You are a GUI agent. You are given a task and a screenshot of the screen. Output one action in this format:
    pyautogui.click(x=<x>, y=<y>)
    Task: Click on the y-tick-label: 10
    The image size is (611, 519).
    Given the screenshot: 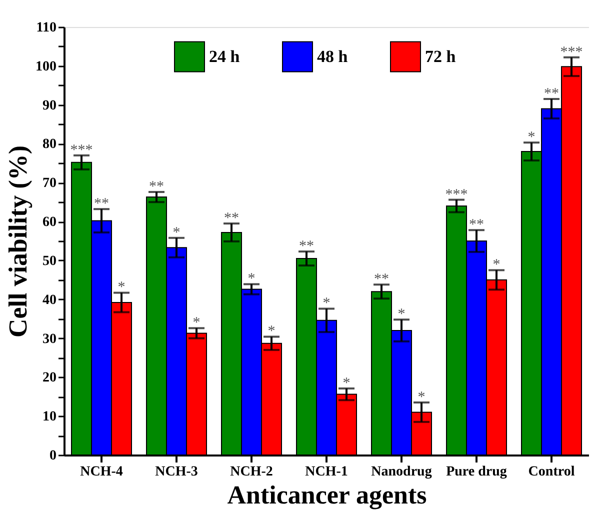 What is the action you would take?
    pyautogui.click(x=49, y=417)
    